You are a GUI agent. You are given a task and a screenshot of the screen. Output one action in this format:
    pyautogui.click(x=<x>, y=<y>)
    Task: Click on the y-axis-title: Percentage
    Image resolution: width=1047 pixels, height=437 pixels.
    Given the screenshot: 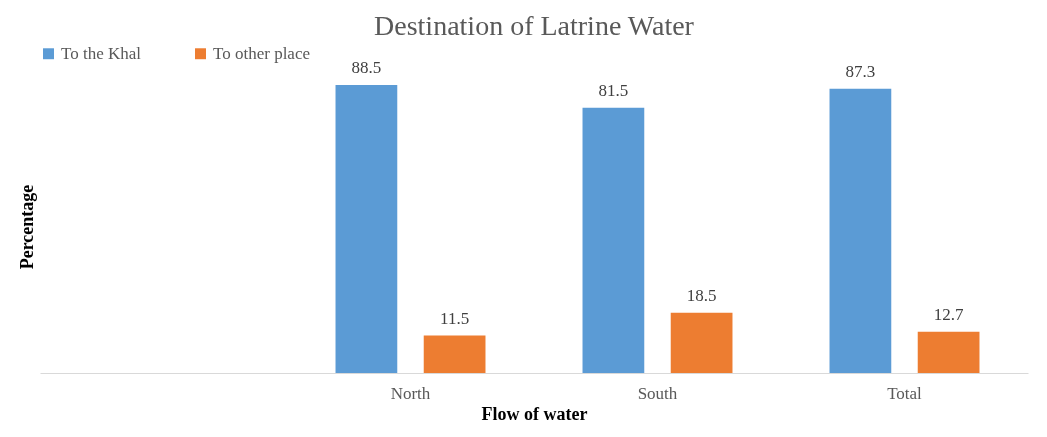 What is the action you would take?
    pyautogui.click(x=26, y=227)
    